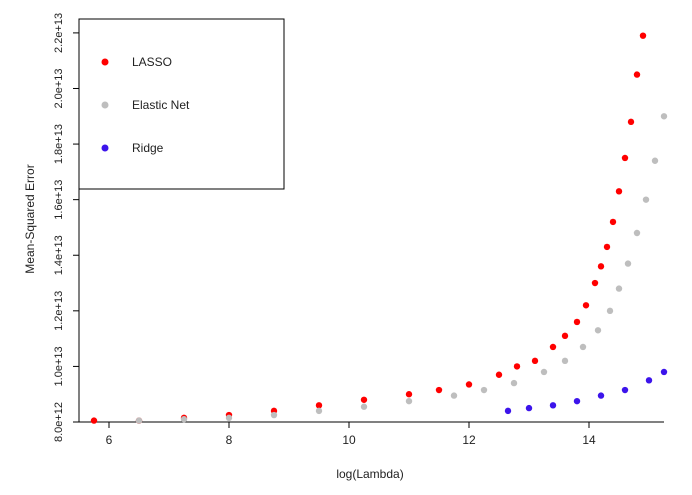  I want to click on y-tick-label: 1.4e+13, so click(59, 255).